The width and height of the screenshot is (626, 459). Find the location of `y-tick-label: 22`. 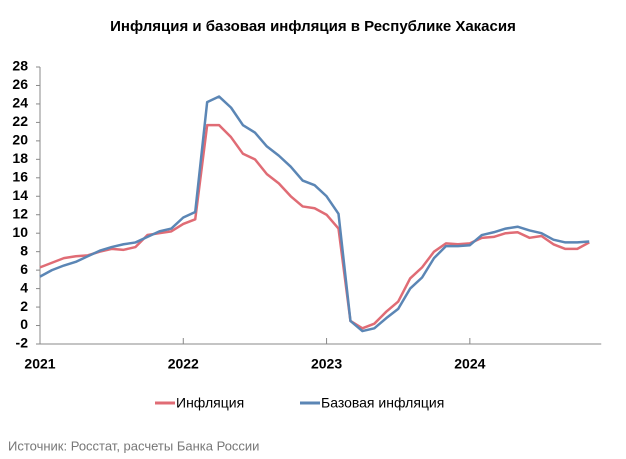

y-tick-label: 22 is located at coordinates (20, 121).